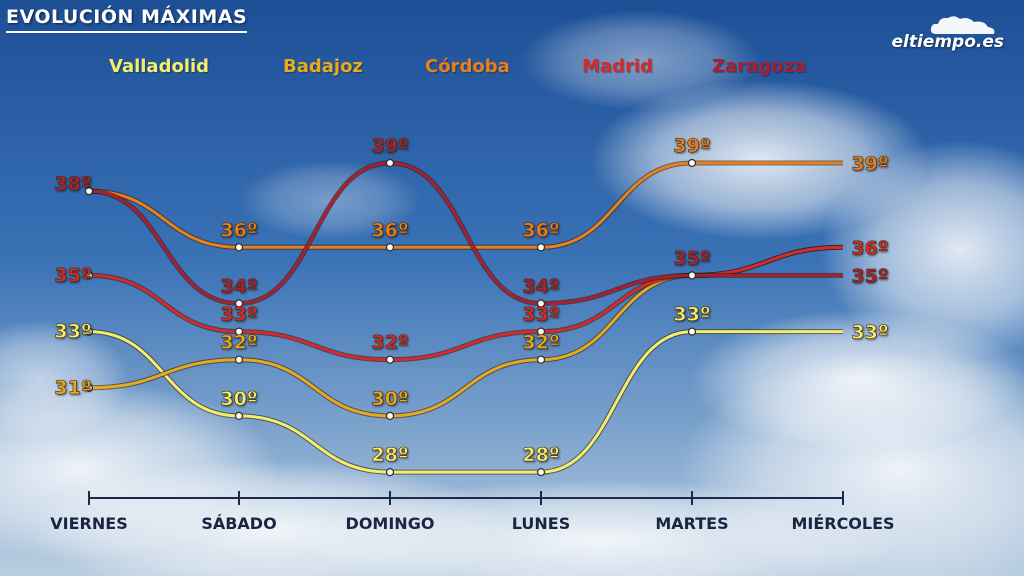  I want to click on legend-item-madrid: Madrid, so click(617, 66).